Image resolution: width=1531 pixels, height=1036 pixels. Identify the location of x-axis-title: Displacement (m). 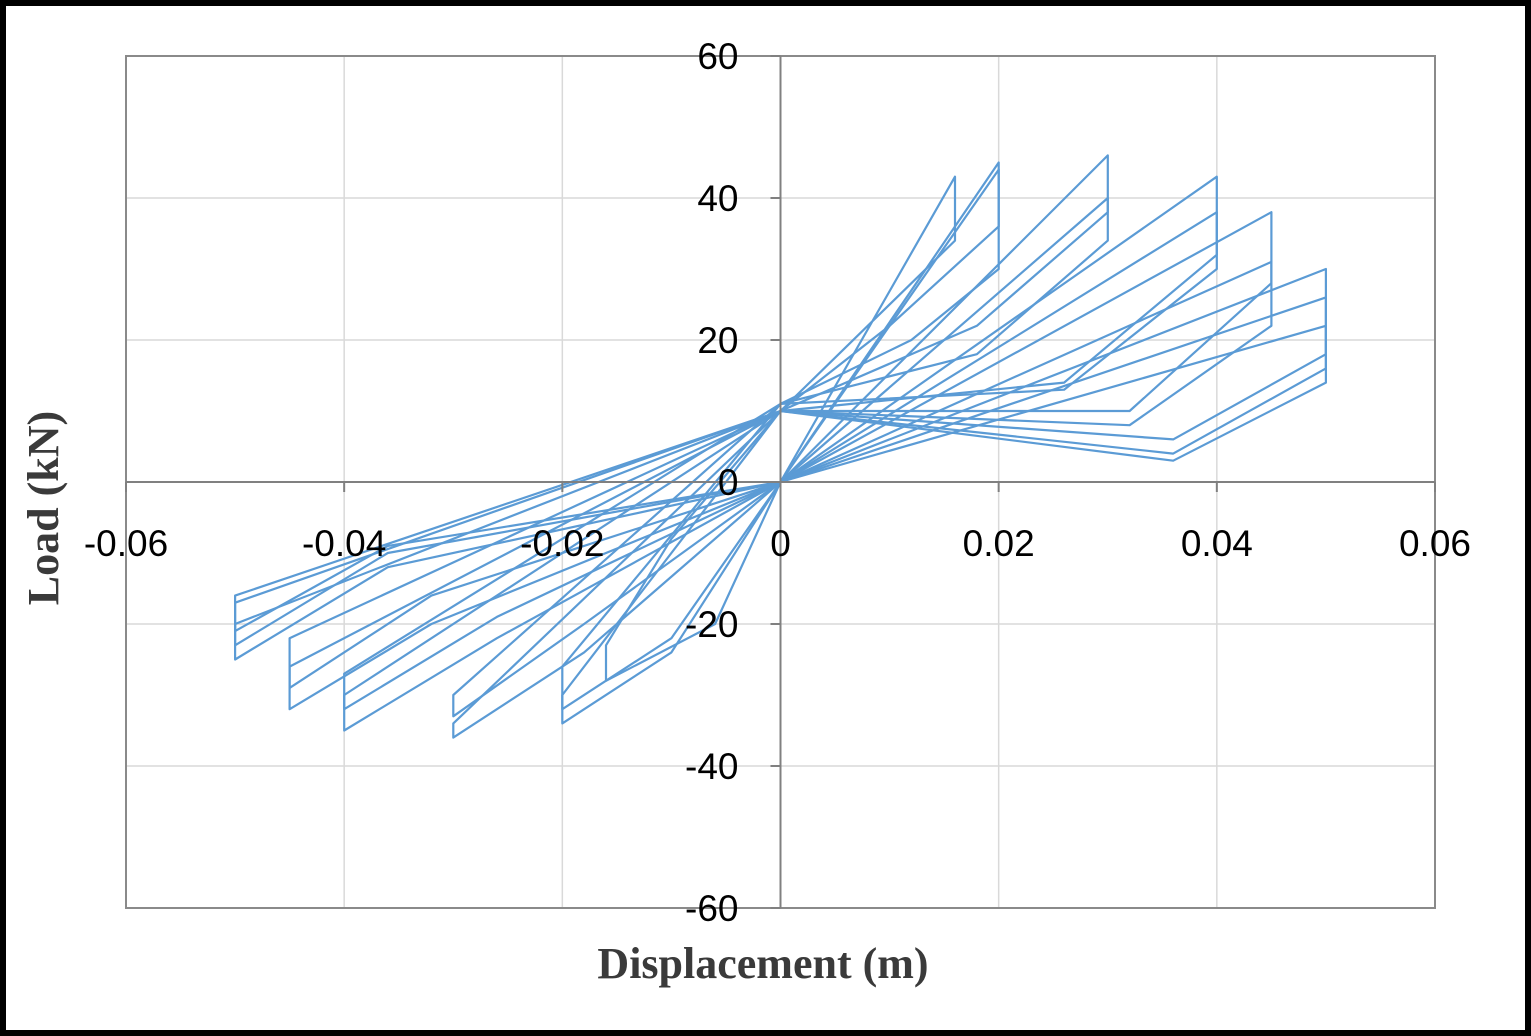
(762, 963).